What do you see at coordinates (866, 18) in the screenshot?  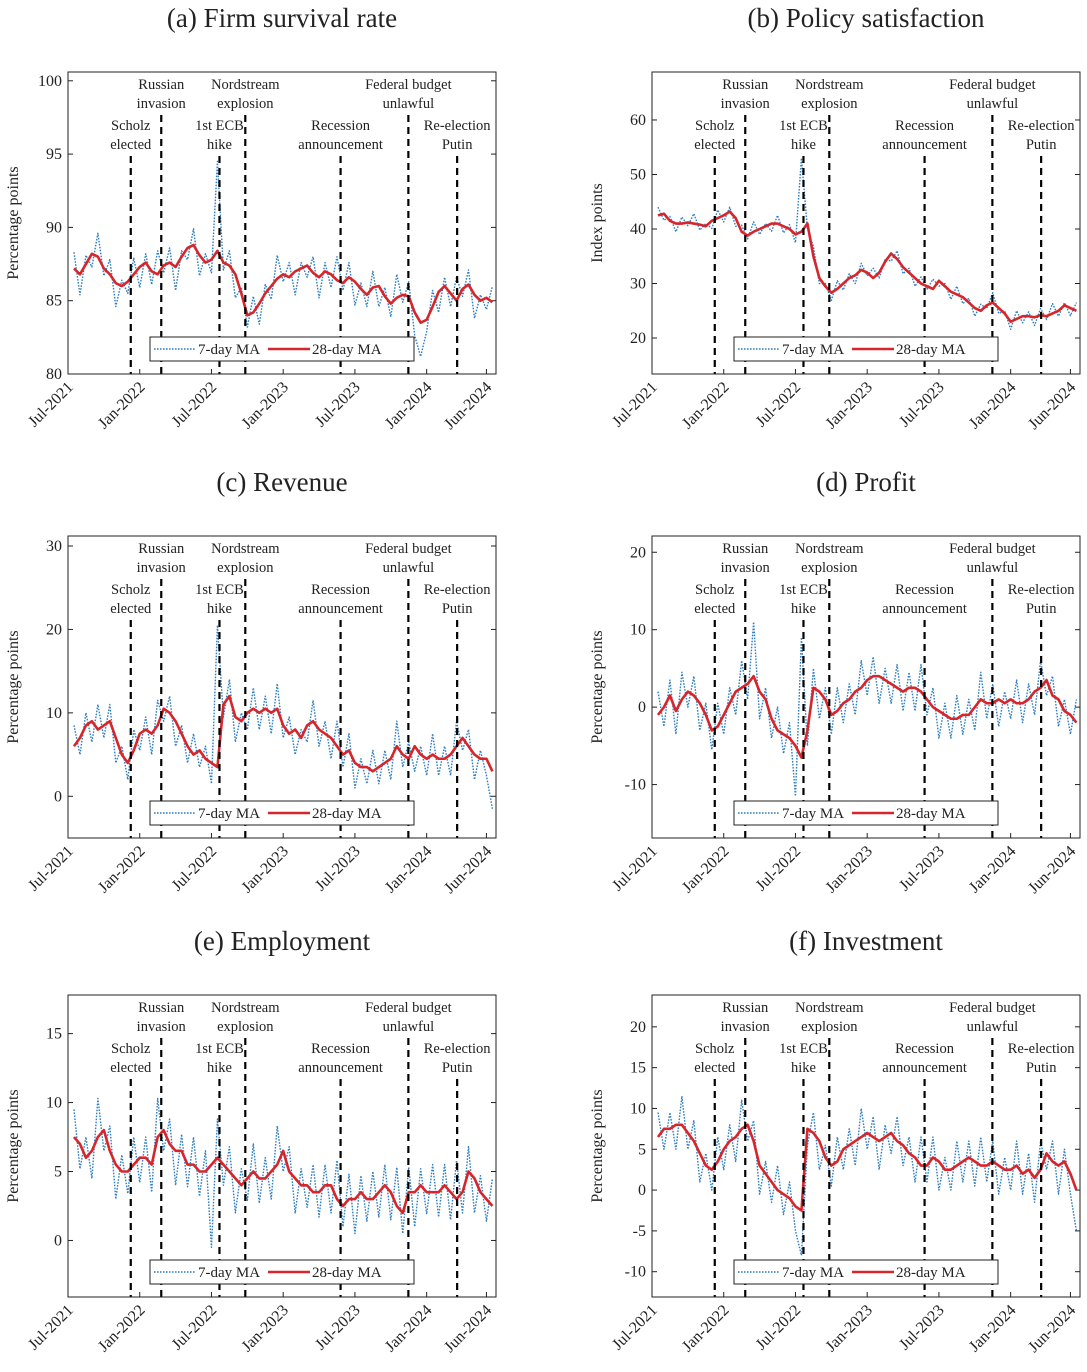 I see `panel-title: (b) Policy satisfaction` at bounding box center [866, 18].